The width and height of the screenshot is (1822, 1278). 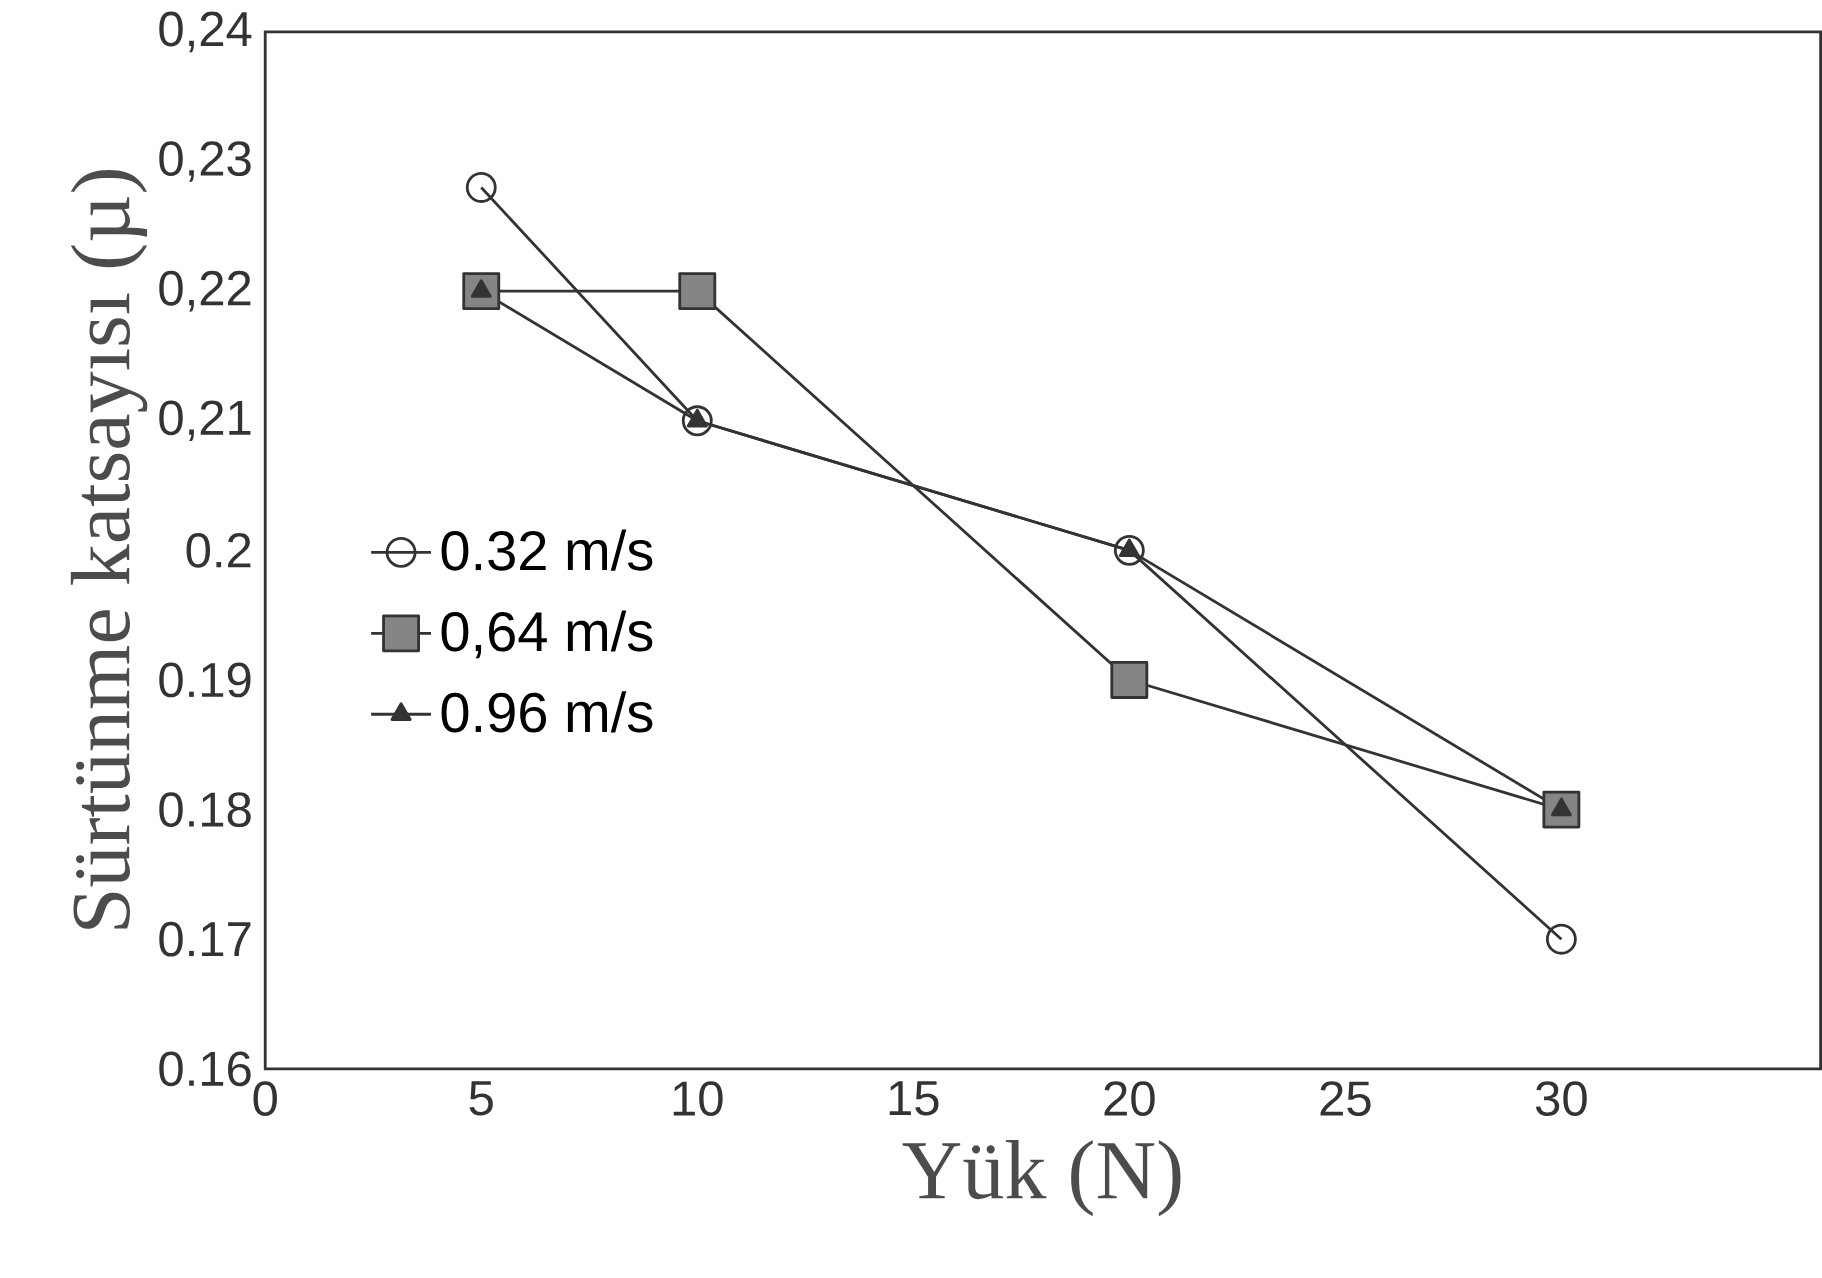 What do you see at coordinates (205, 420) in the screenshot?
I see `y-tick-label: 0,21` at bounding box center [205, 420].